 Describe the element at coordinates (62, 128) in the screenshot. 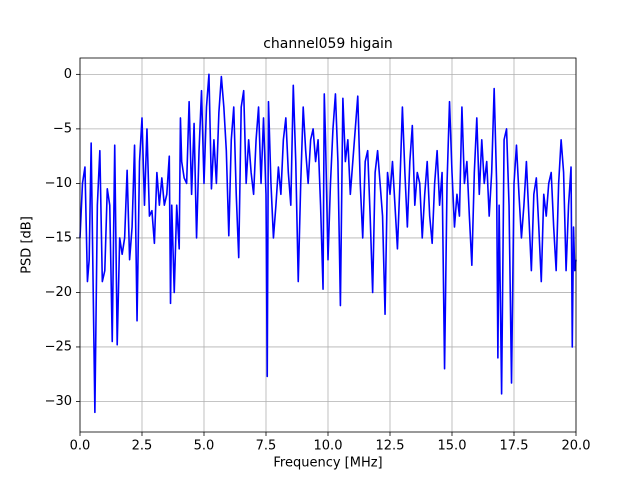

I see `y-tick-label: −5` at that location.